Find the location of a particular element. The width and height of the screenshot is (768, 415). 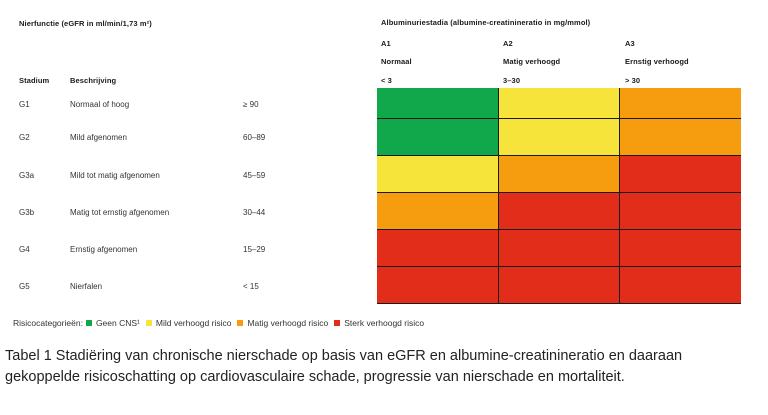

row-description: Mild tot matig afgenomen is located at coordinates (115, 175).